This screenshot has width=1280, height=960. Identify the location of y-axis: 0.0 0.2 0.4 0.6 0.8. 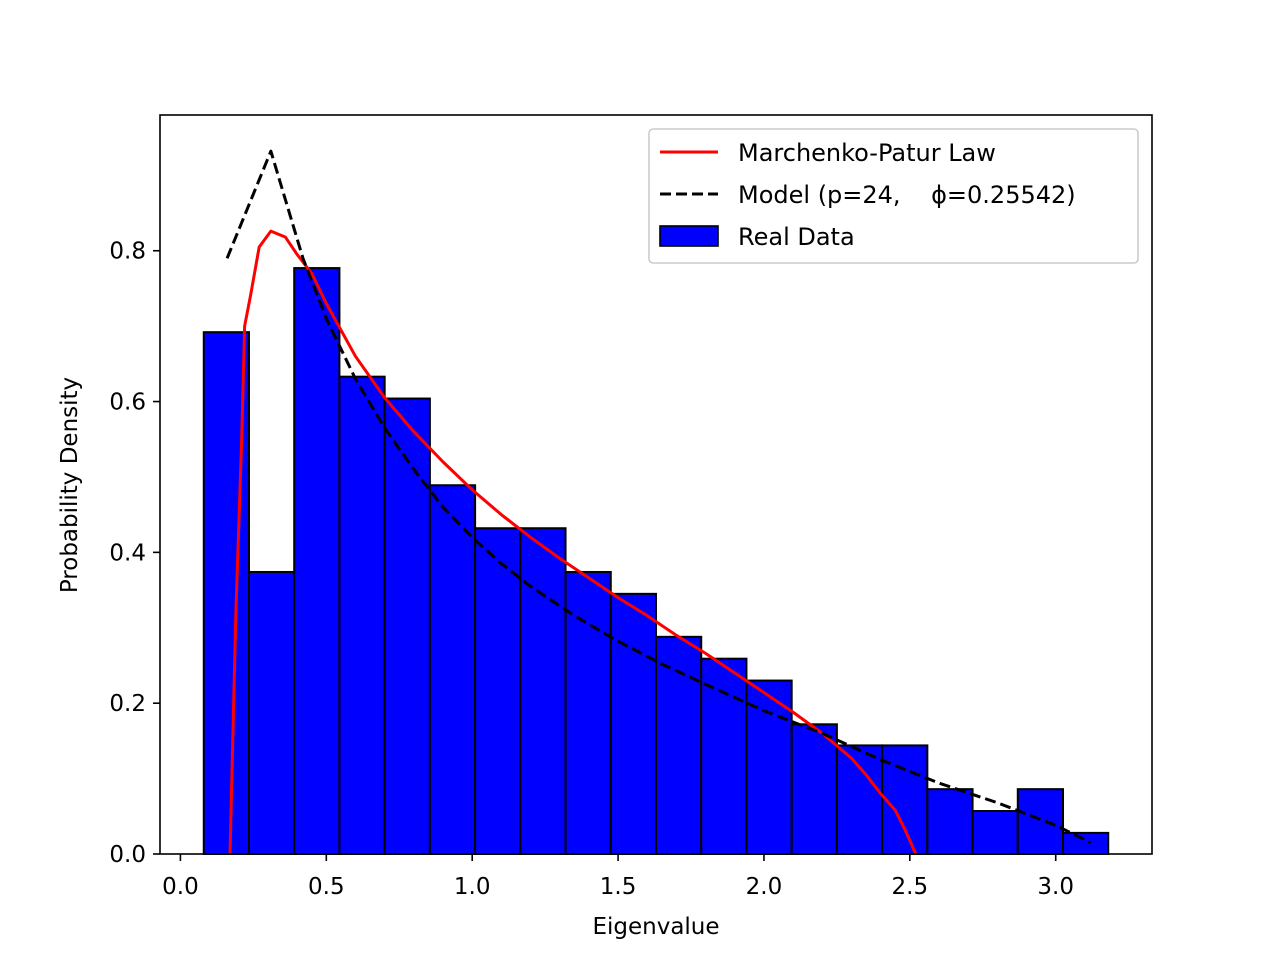
(134, 553).